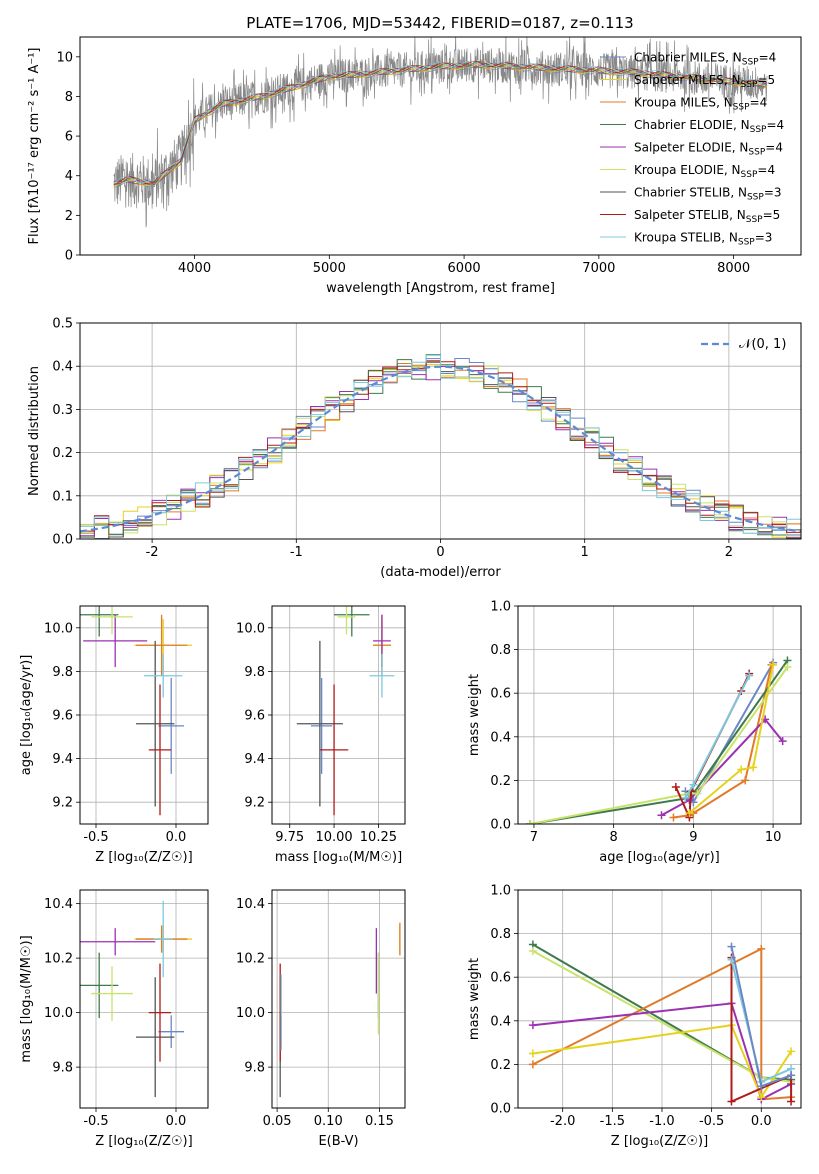 The image size is (819, 1174). I want to click on age_vs_Z-ytick-label: 10.0, so click(58, 628).